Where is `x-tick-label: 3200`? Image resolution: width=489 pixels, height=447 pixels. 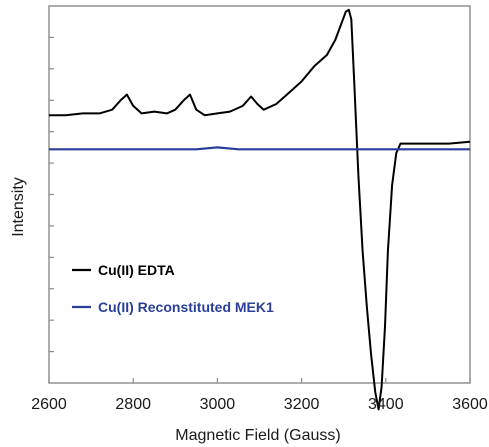 x-tick-label: 3200 is located at coordinates (302, 404).